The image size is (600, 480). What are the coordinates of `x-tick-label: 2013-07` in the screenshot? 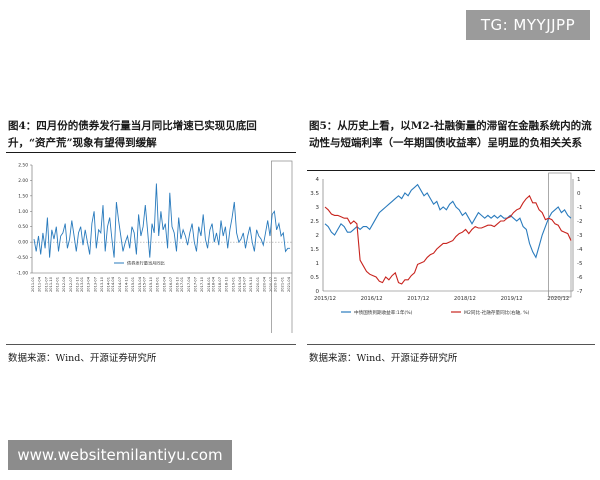 It's located at (95, 284).